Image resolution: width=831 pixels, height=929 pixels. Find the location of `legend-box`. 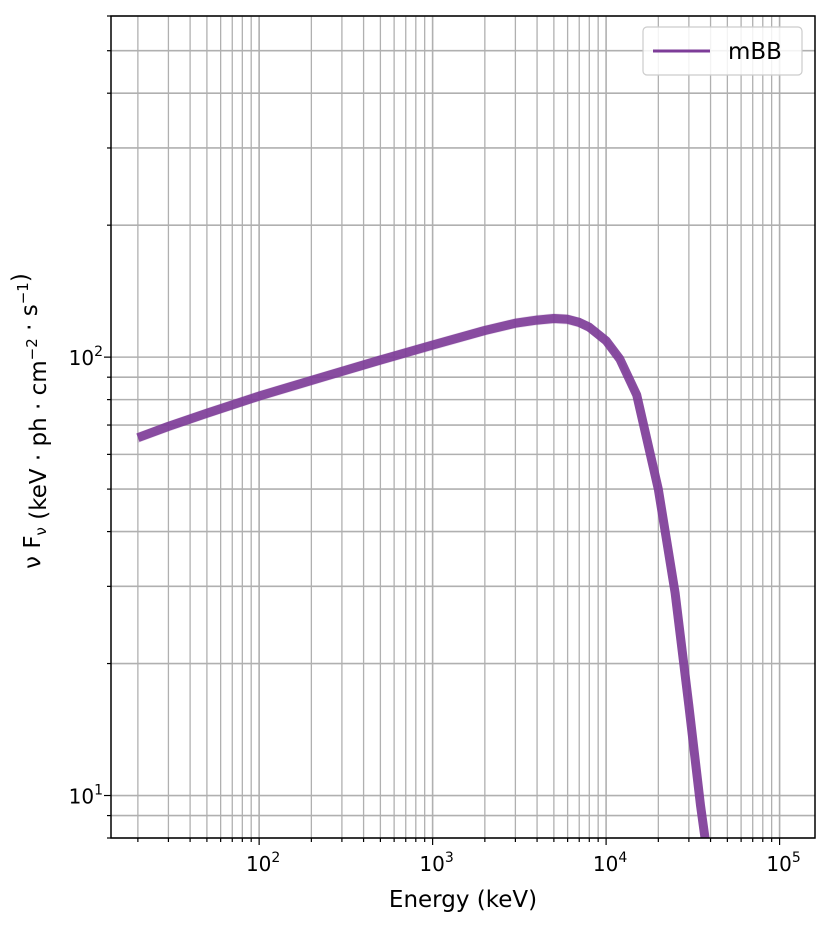

legend-box is located at coordinates (722, 51).